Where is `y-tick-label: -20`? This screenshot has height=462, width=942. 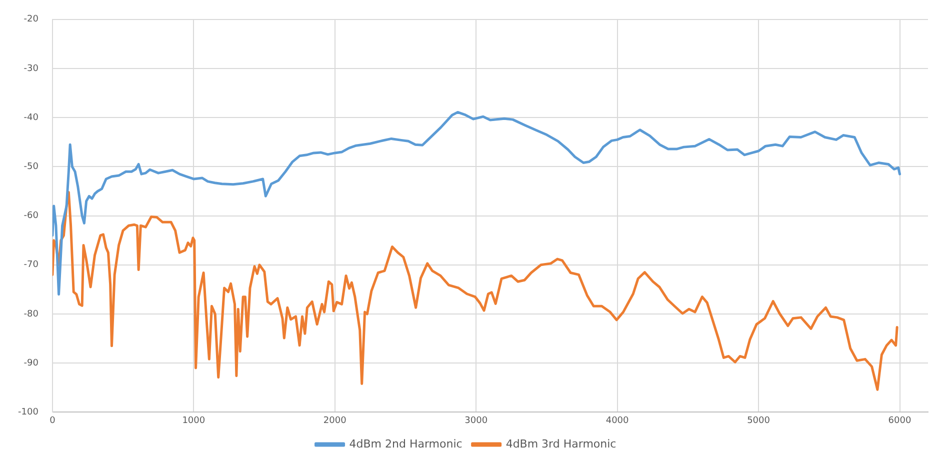
y-tick-label: -20 is located at coordinates (31, 19).